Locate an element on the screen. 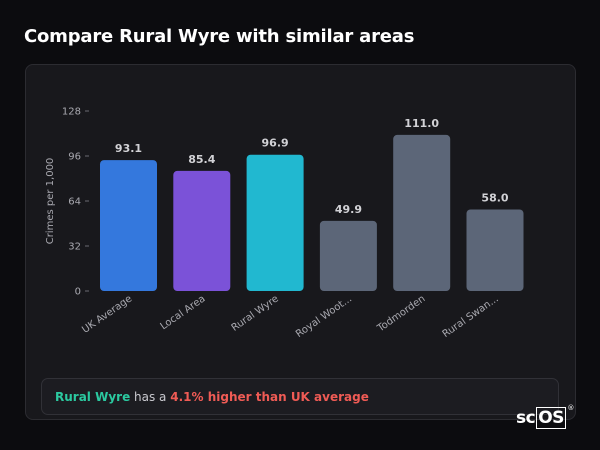 The image size is (600, 450). brand-boxed: OS is located at coordinates (551, 418).